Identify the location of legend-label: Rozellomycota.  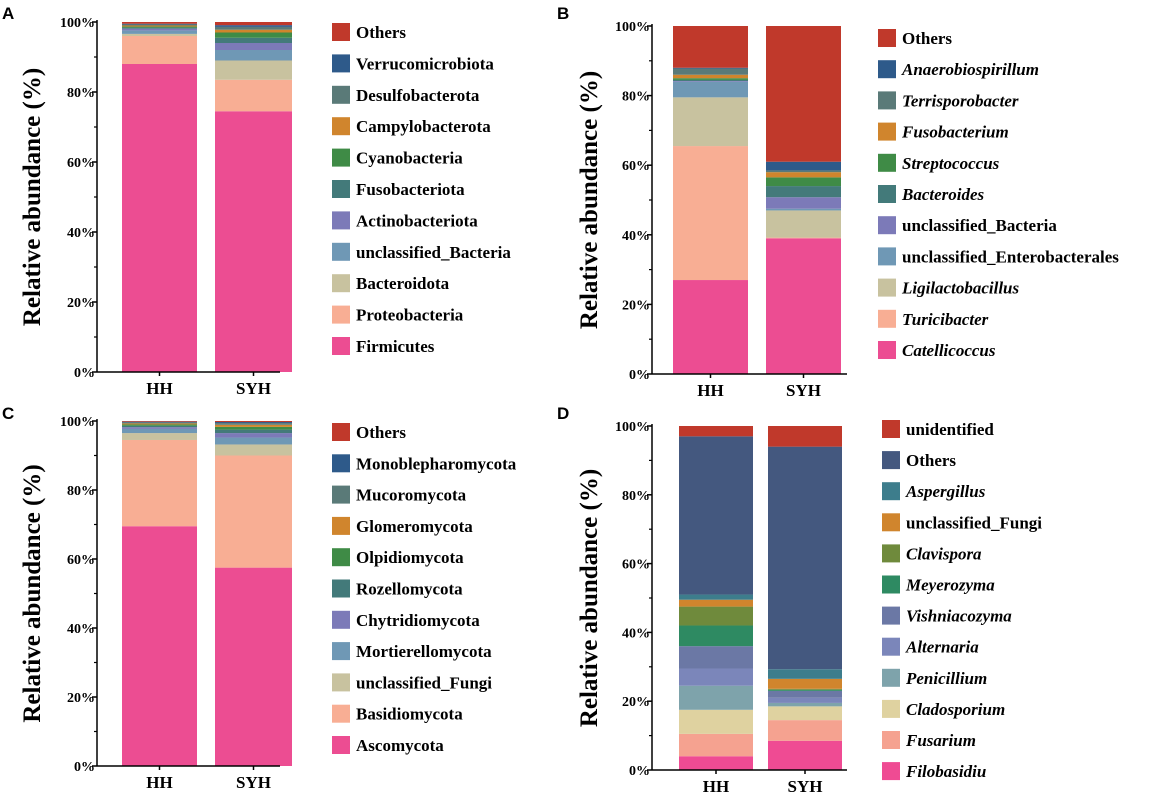
(409, 589).